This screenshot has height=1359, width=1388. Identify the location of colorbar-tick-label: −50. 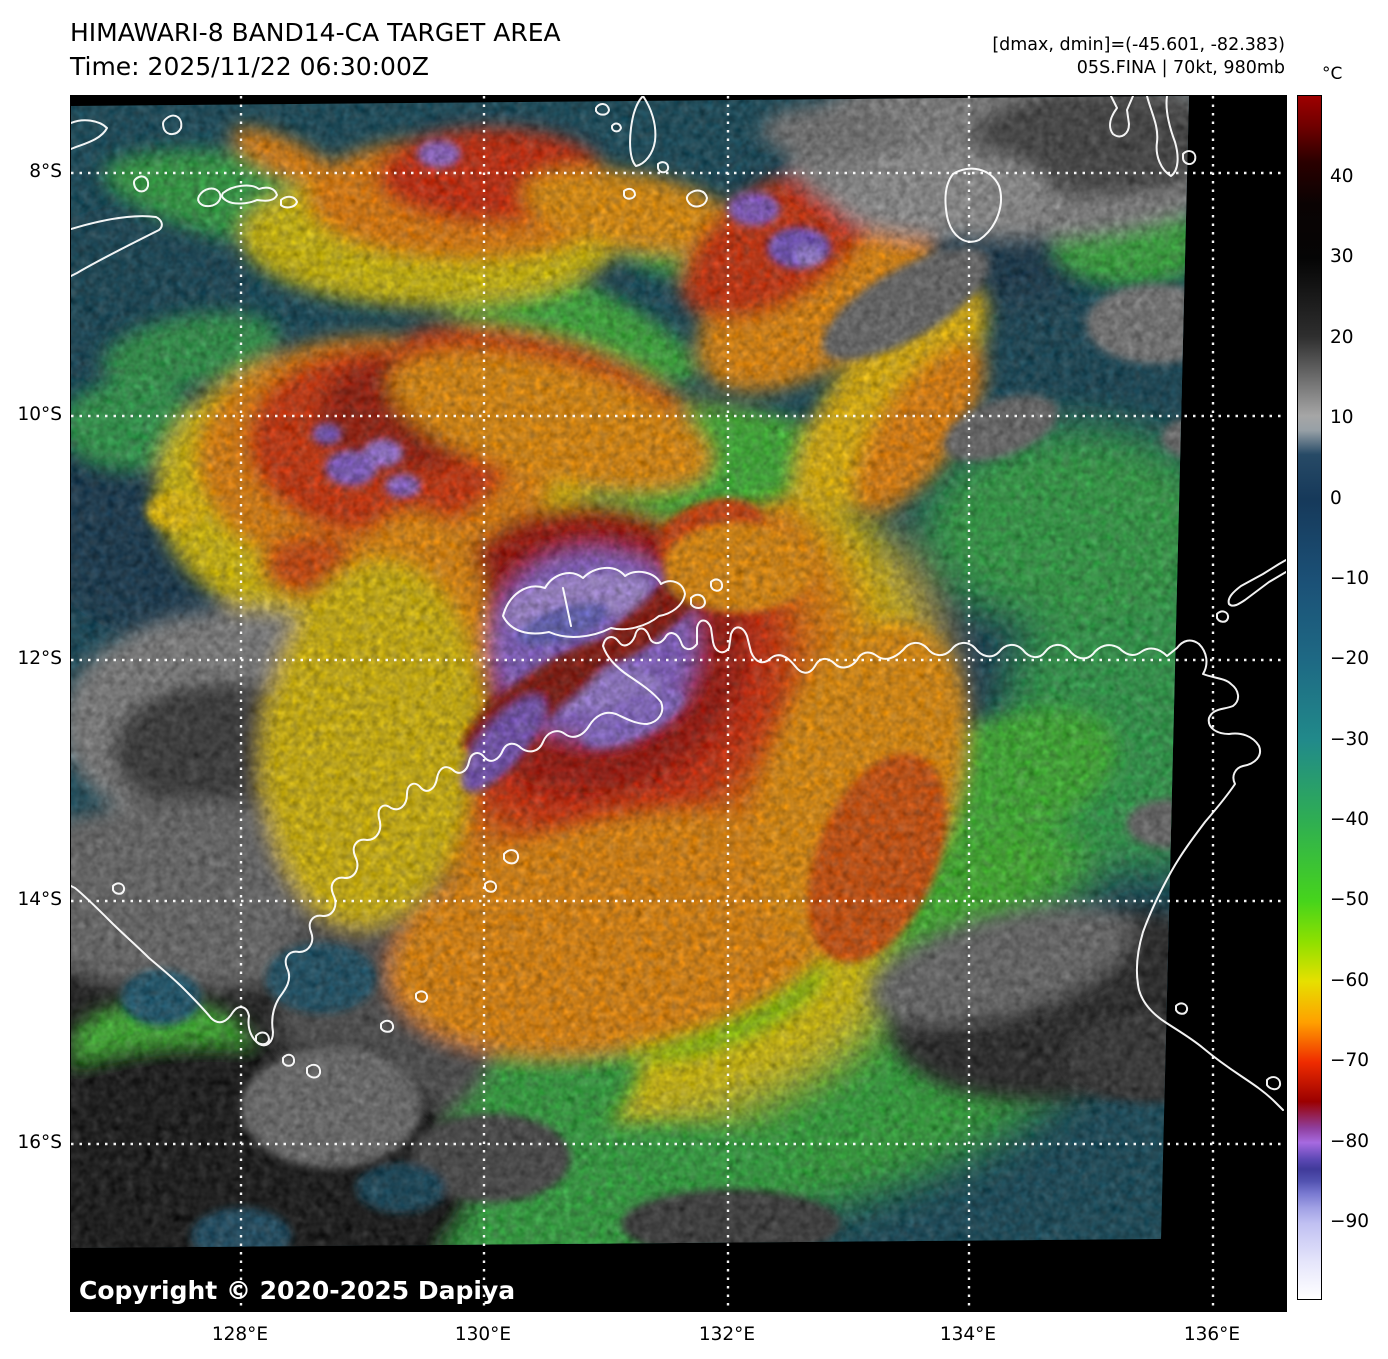
(1350, 899).